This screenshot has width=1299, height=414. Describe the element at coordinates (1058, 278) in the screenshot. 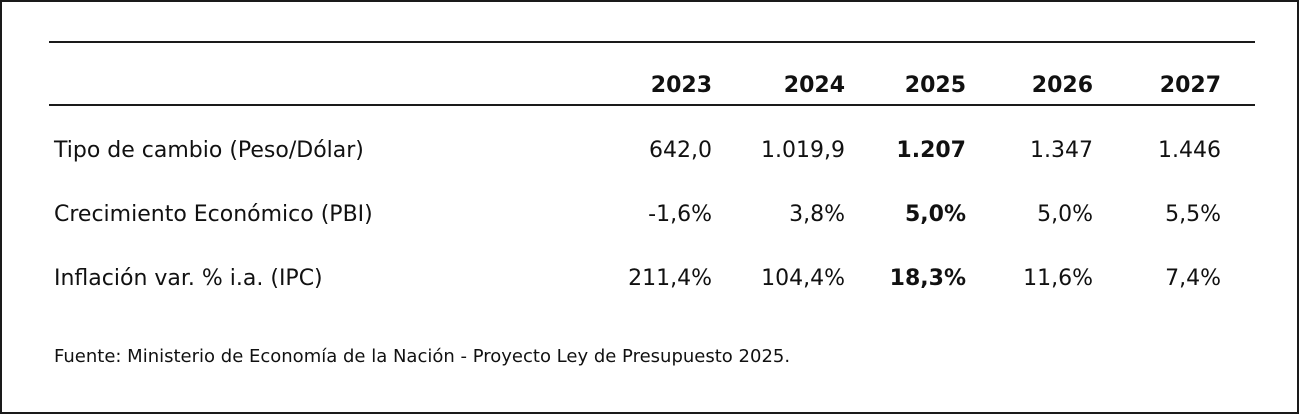

I see `cell-inflation-2026: 11,6%` at that location.